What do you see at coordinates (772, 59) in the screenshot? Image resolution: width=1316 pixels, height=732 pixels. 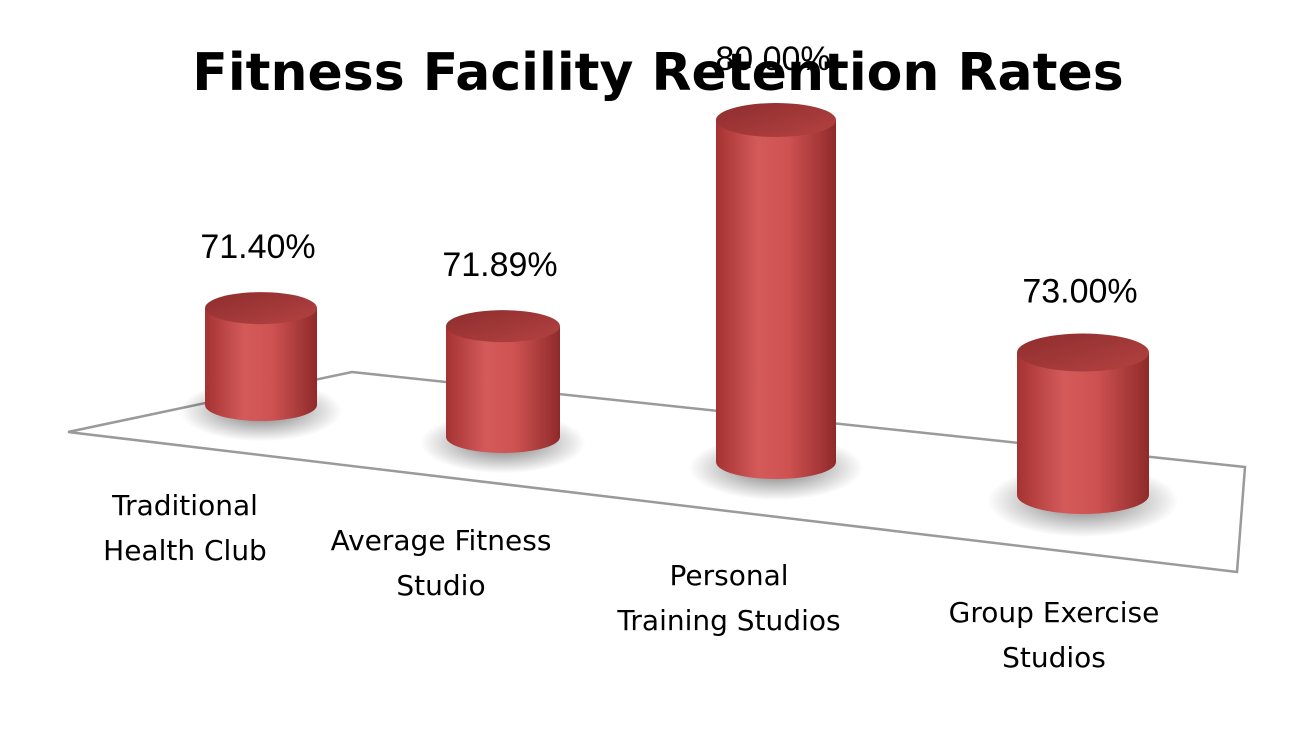 I see `value-label: 80.00%` at bounding box center [772, 59].